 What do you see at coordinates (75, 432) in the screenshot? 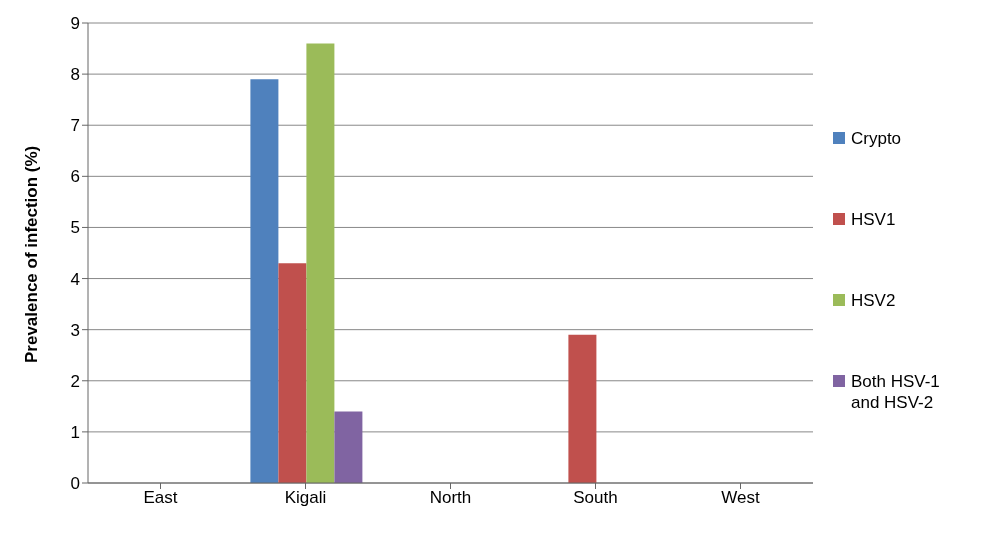
I see `y-tick-label: 1` at bounding box center [75, 432].